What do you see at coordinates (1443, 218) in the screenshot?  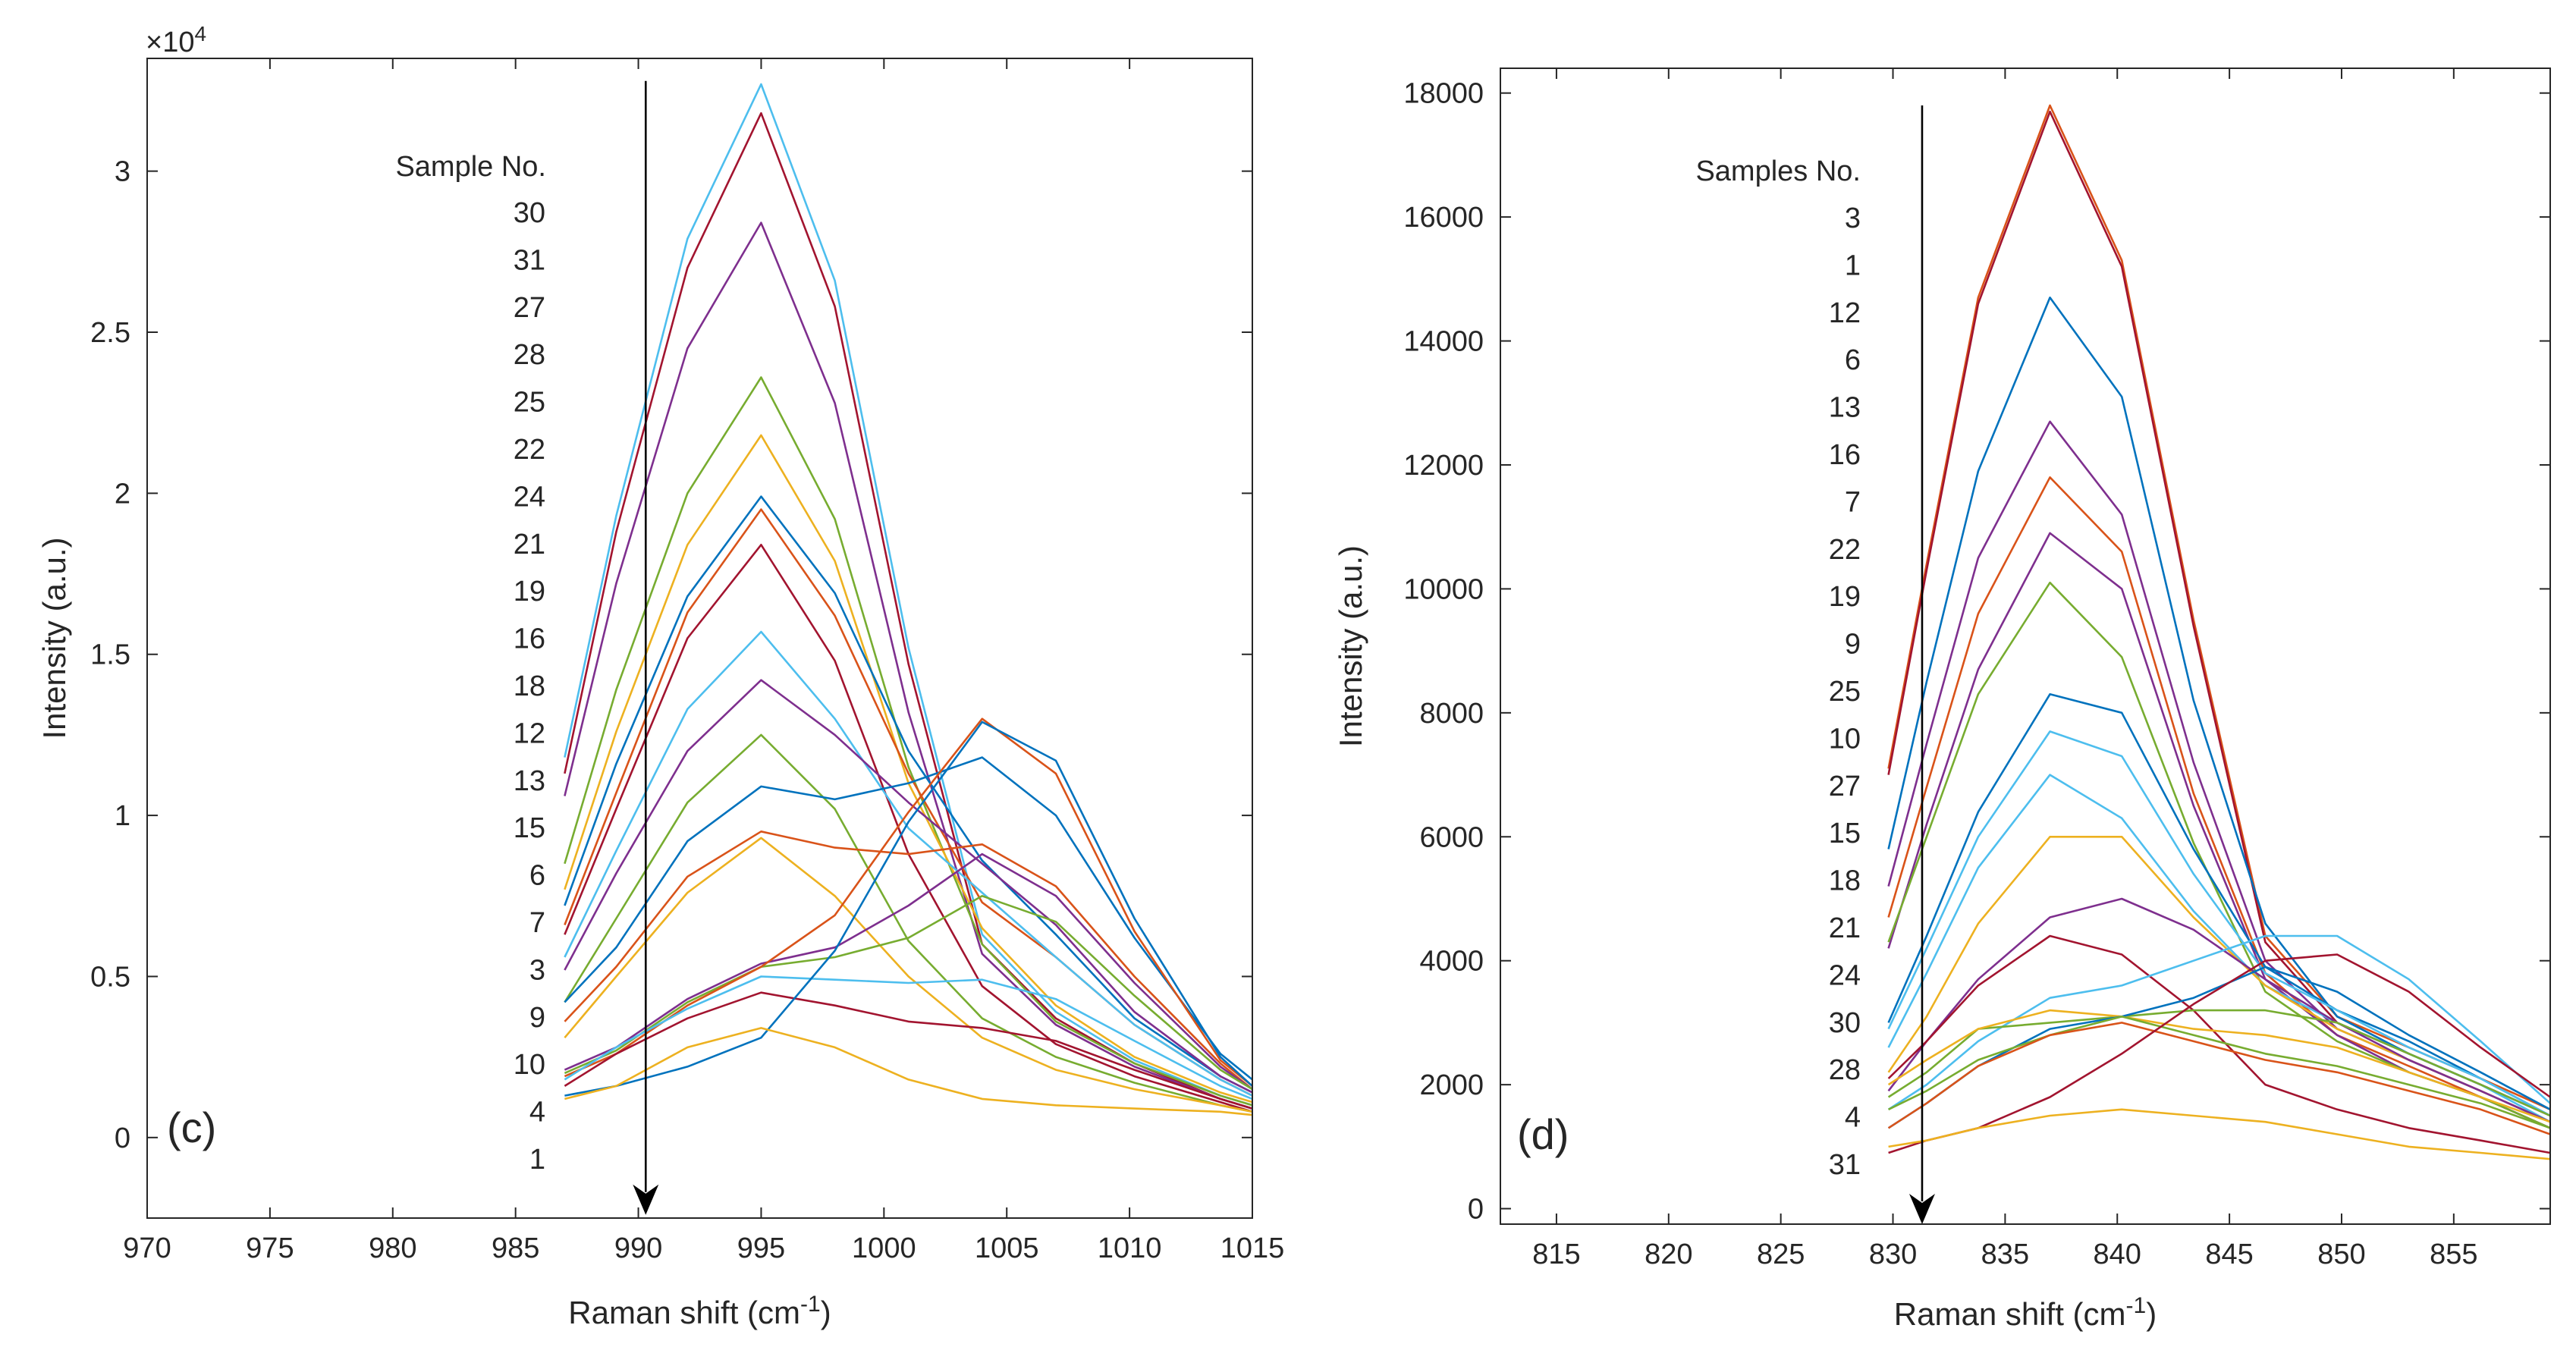 I see `y-tick-label: 16000` at bounding box center [1443, 218].